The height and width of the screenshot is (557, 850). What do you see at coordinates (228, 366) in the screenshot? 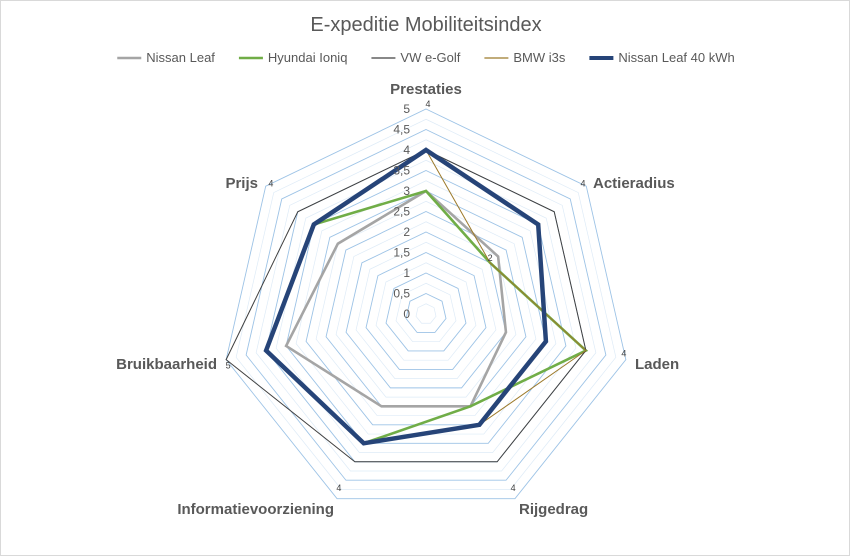
I see `point-label: 5` at bounding box center [228, 366].